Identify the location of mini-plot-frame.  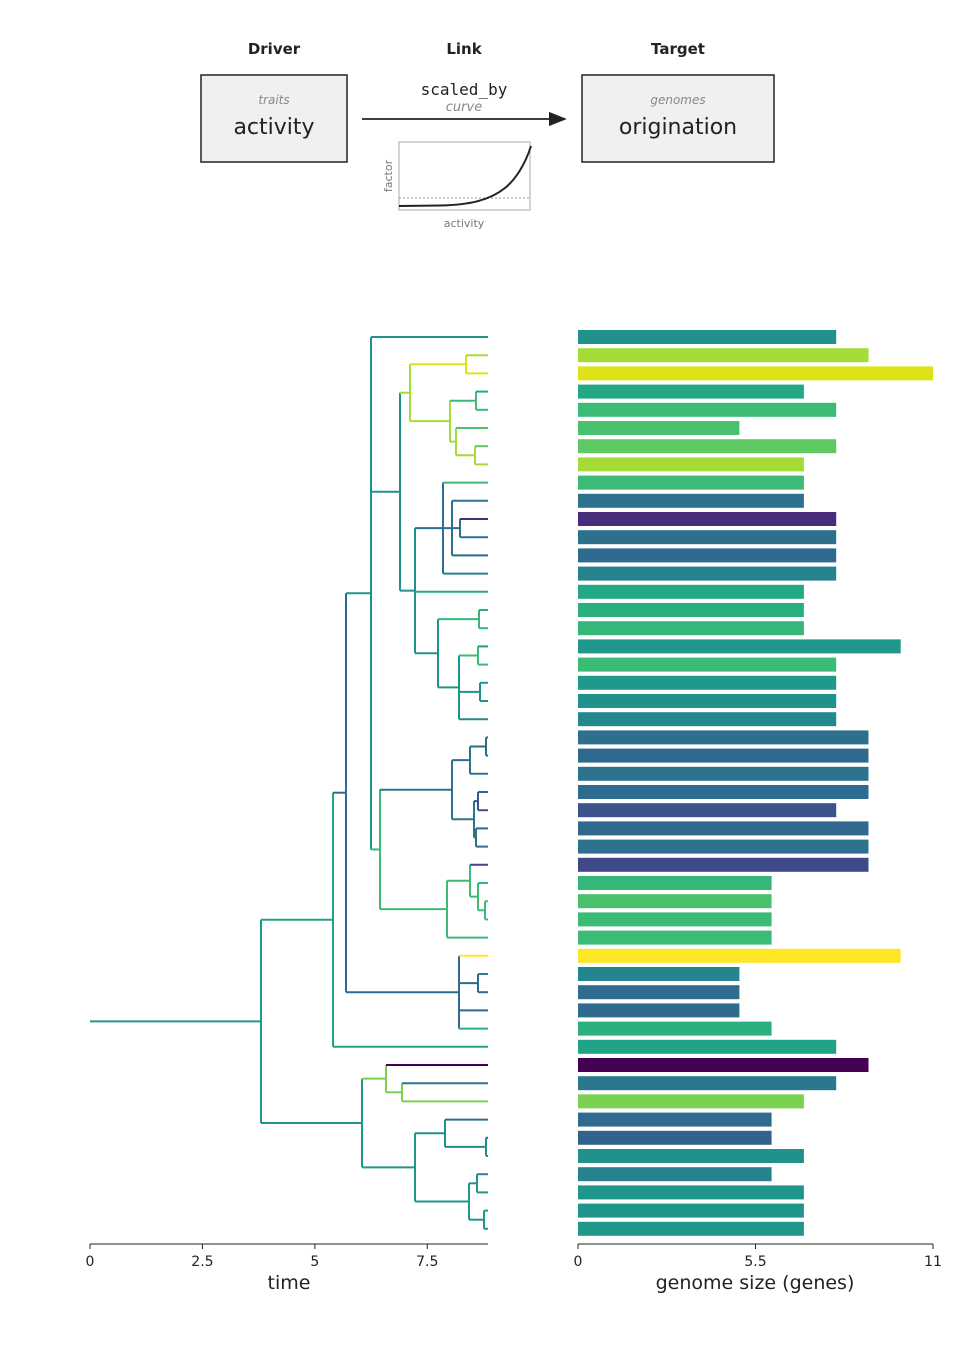
(464, 176).